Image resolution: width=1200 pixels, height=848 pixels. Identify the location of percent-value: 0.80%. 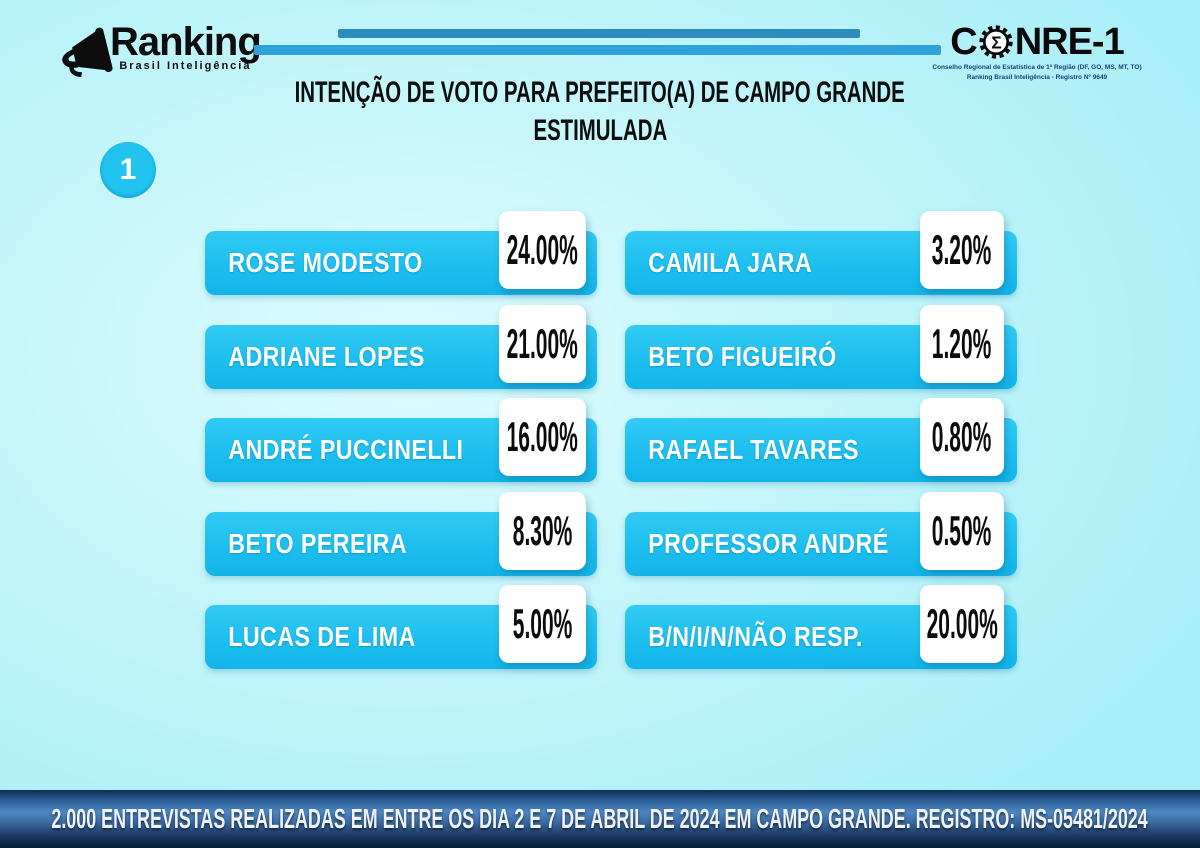
(962, 436).